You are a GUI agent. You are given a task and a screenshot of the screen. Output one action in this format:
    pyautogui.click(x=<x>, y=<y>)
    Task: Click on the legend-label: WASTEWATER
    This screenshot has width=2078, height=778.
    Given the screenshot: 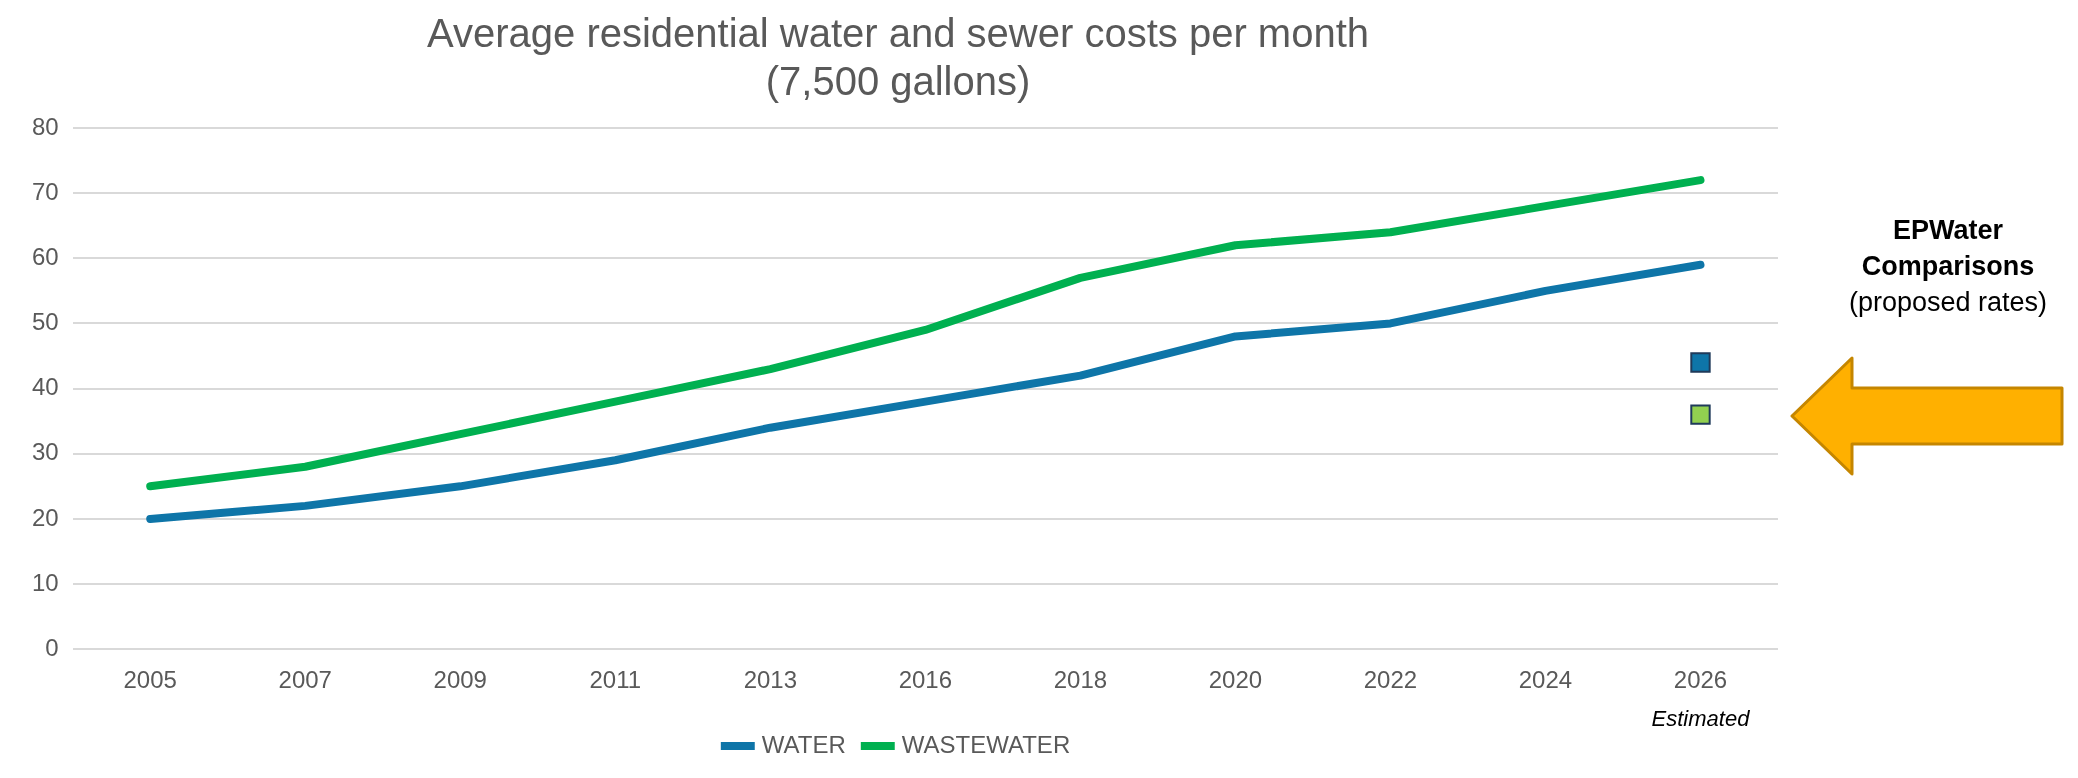 What is the action you would take?
    pyautogui.click(x=986, y=744)
    